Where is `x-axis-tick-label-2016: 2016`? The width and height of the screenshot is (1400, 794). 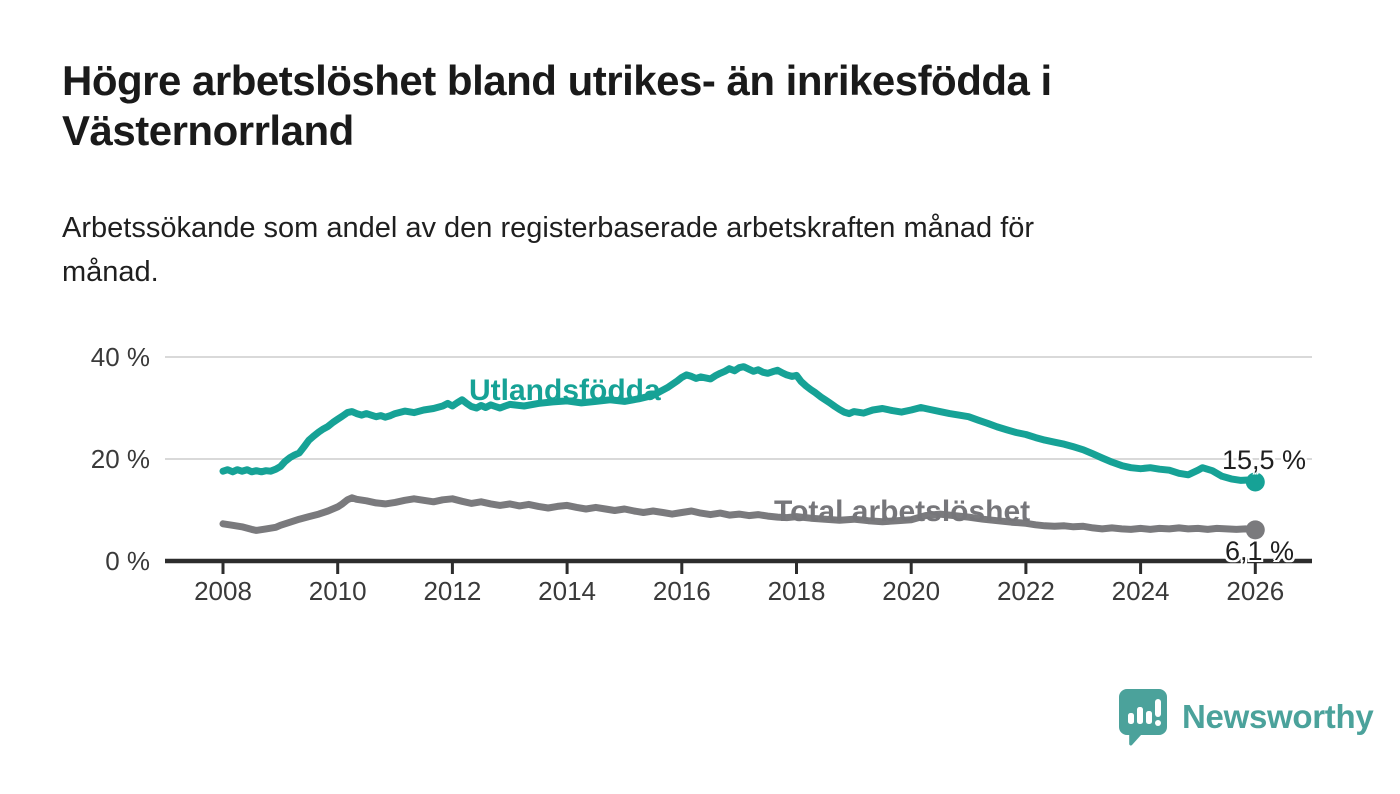 x-axis-tick-label-2016: 2016 is located at coordinates (682, 591).